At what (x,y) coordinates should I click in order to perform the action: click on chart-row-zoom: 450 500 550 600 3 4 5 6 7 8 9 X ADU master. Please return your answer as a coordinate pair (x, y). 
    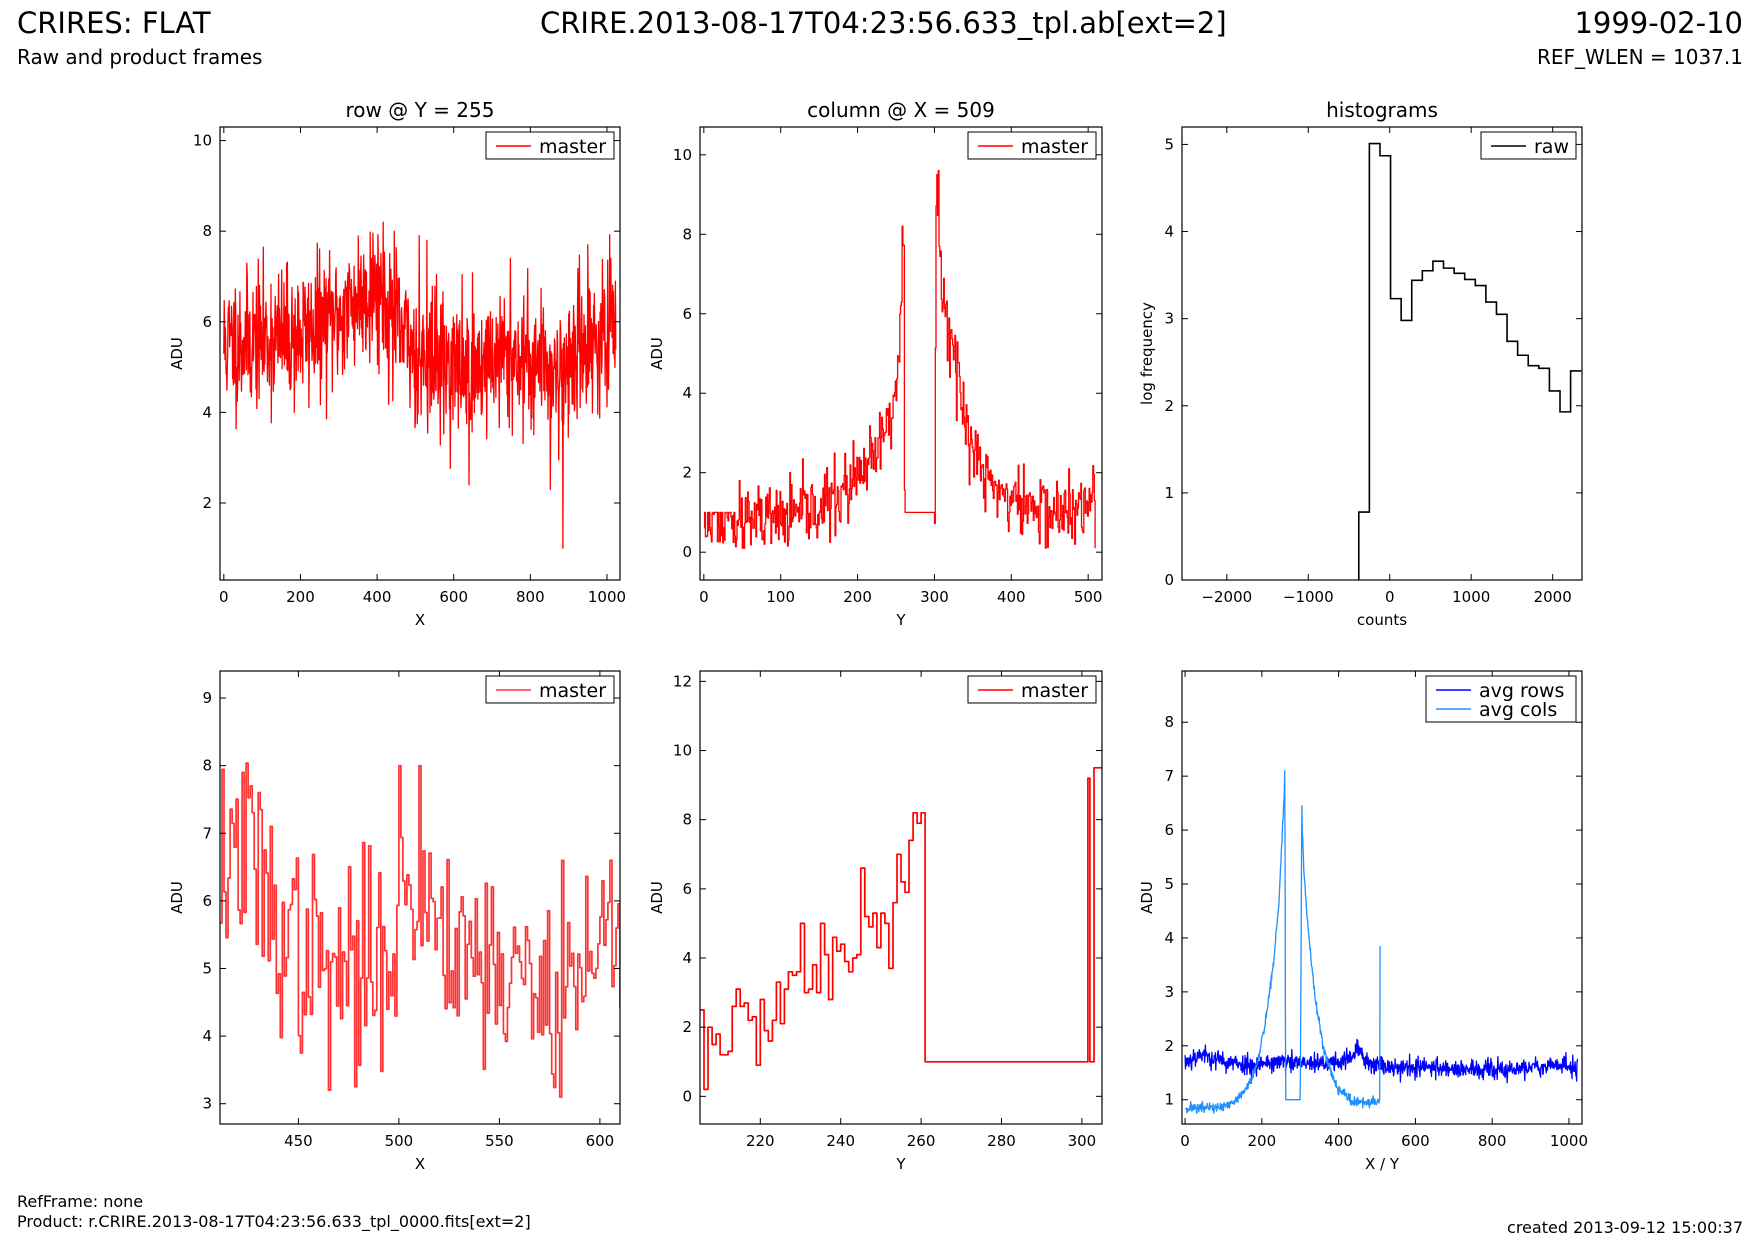
    Looking at the image, I should click on (394, 921).